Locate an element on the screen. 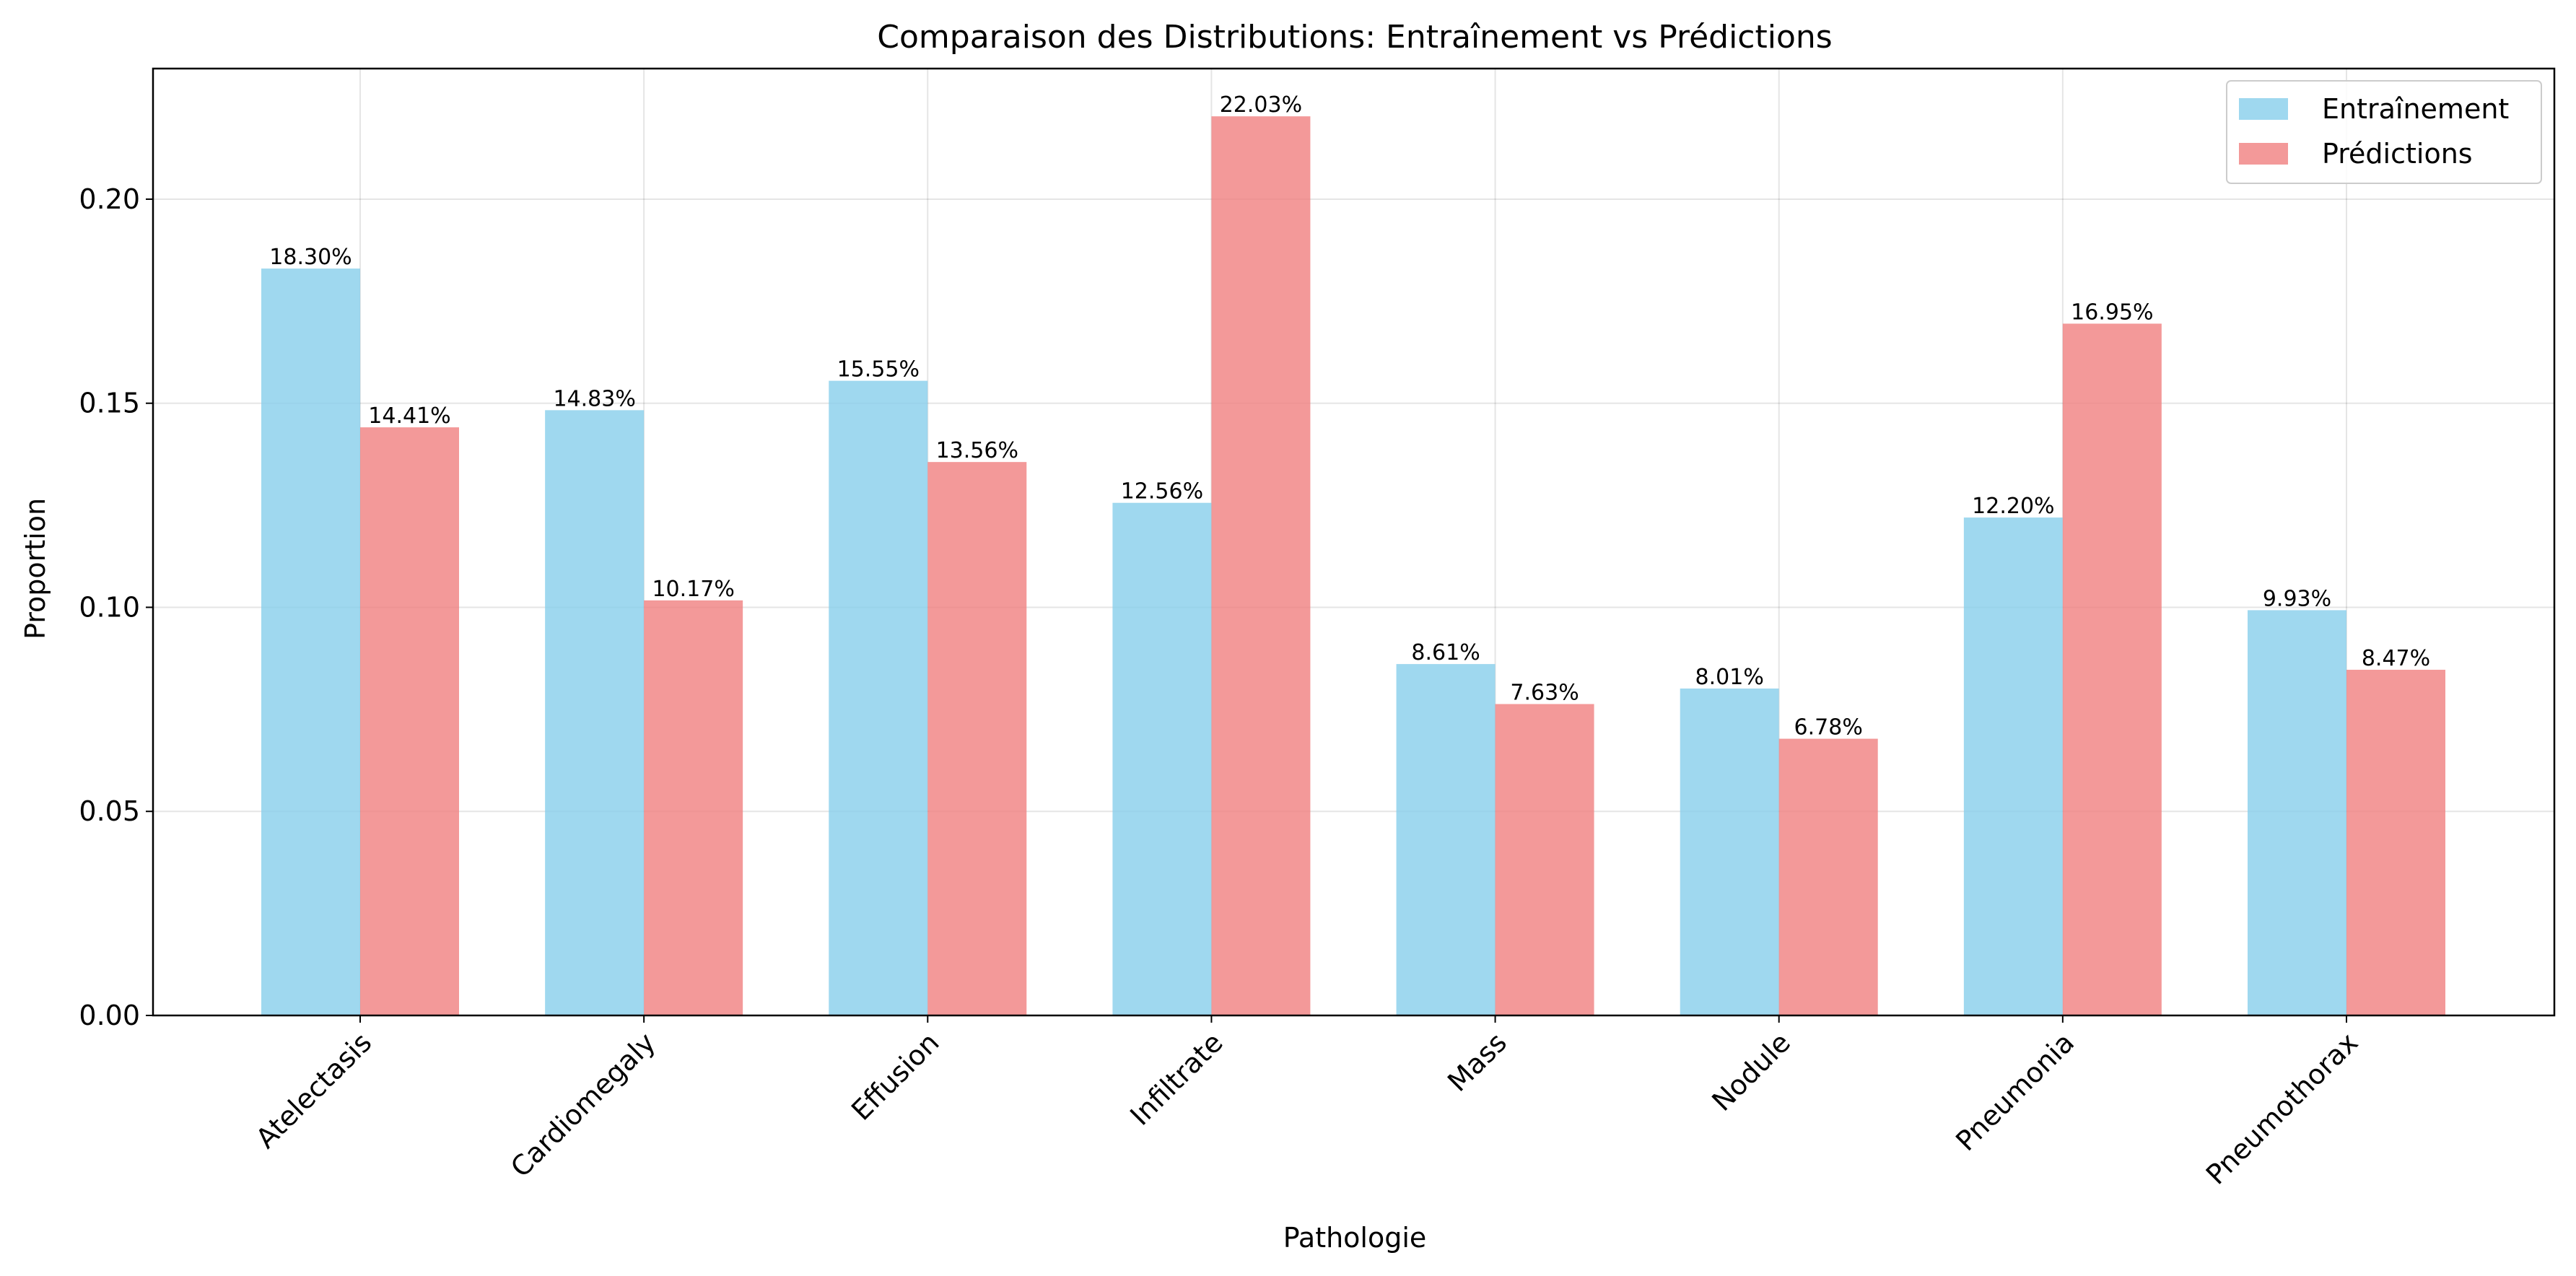 The height and width of the screenshot is (1276, 2576). y-tick-label: 0.10 is located at coordinates (109, 607).